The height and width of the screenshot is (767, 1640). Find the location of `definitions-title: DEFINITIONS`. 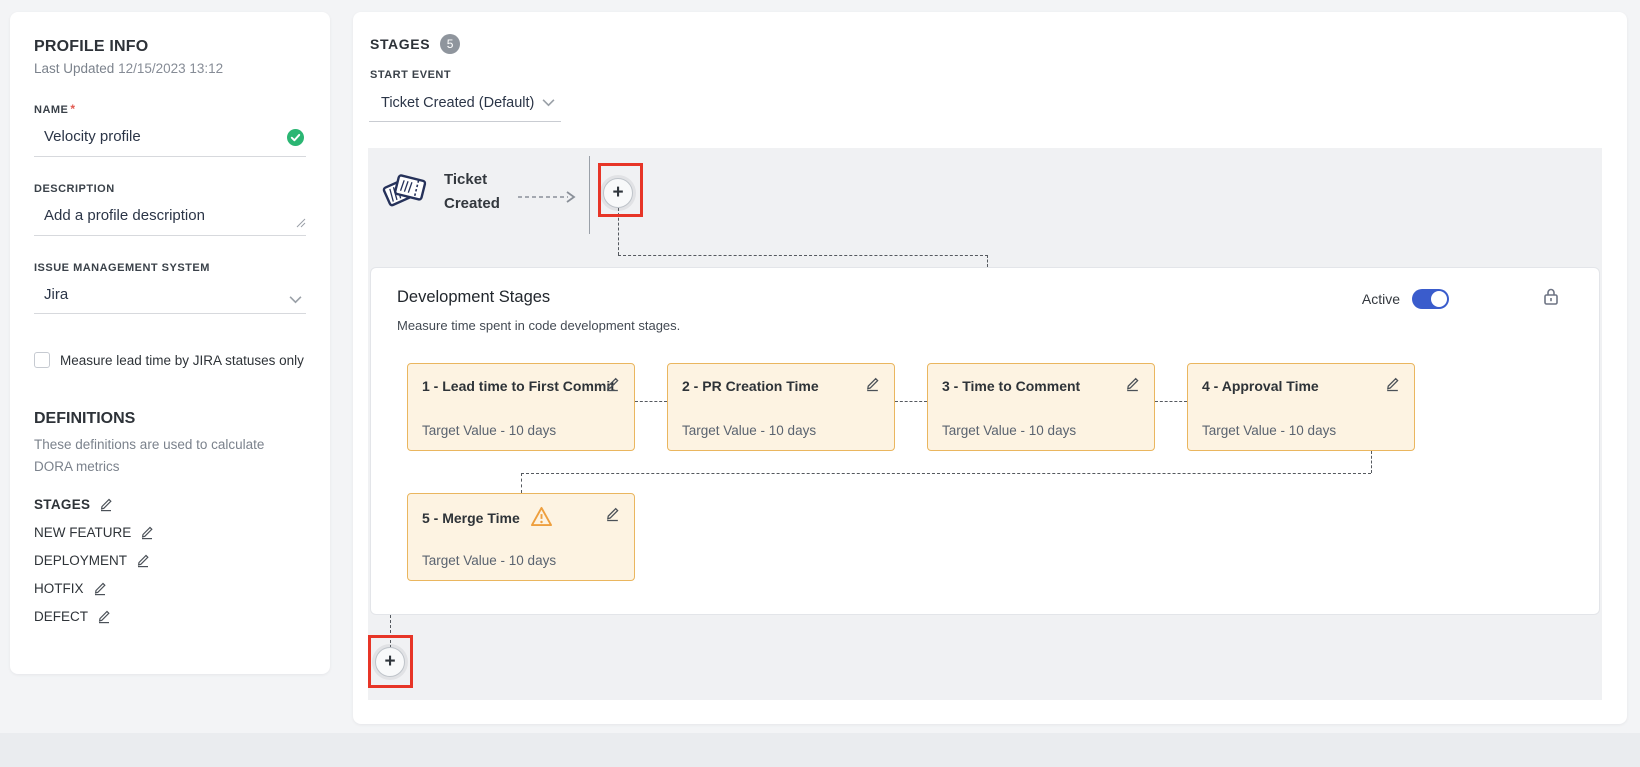

definitions-title: DEFINITIONS is located at coordinates (85, 418).